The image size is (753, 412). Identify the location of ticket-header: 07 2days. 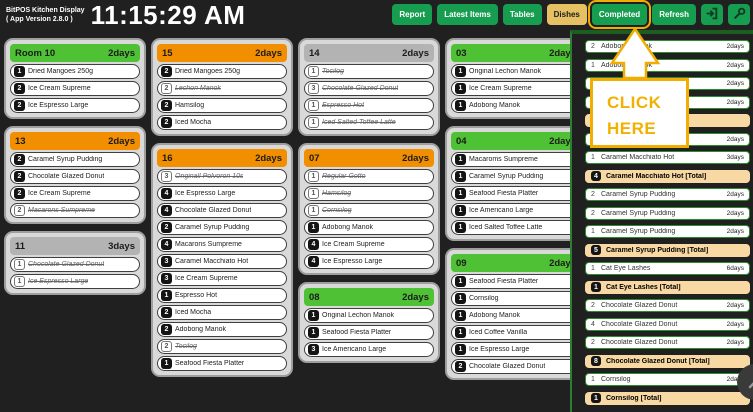
(369, 158).